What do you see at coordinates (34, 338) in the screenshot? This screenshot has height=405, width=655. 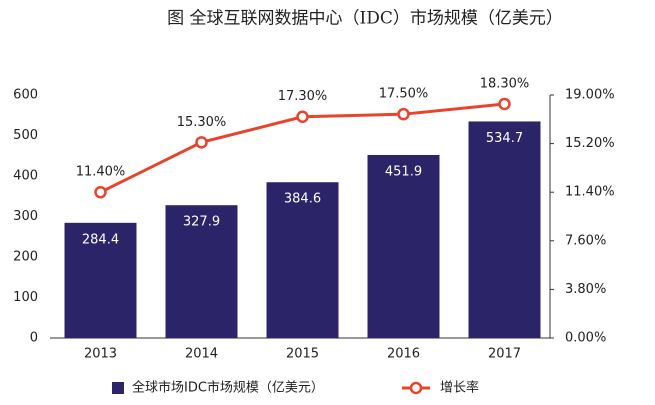 I see `y-tick-label: 0` at bounding box center [34, 338].